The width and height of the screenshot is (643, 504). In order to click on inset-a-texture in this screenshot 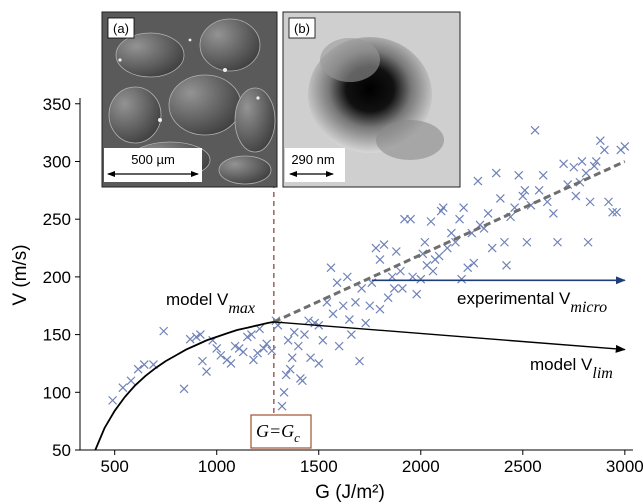, I will do `click(192, 101)`.